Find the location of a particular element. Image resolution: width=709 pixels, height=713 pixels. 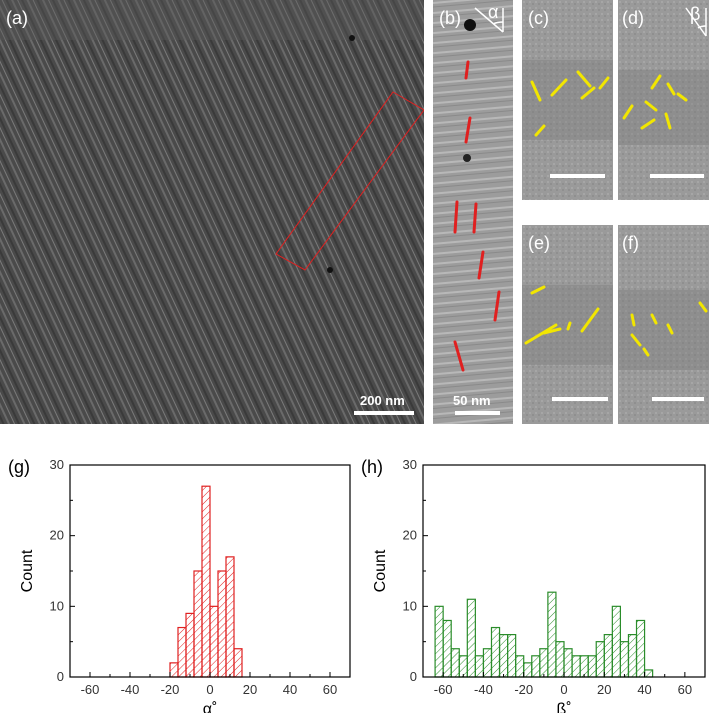

panel-label-c: (c) is located at coordinates (538, 18).